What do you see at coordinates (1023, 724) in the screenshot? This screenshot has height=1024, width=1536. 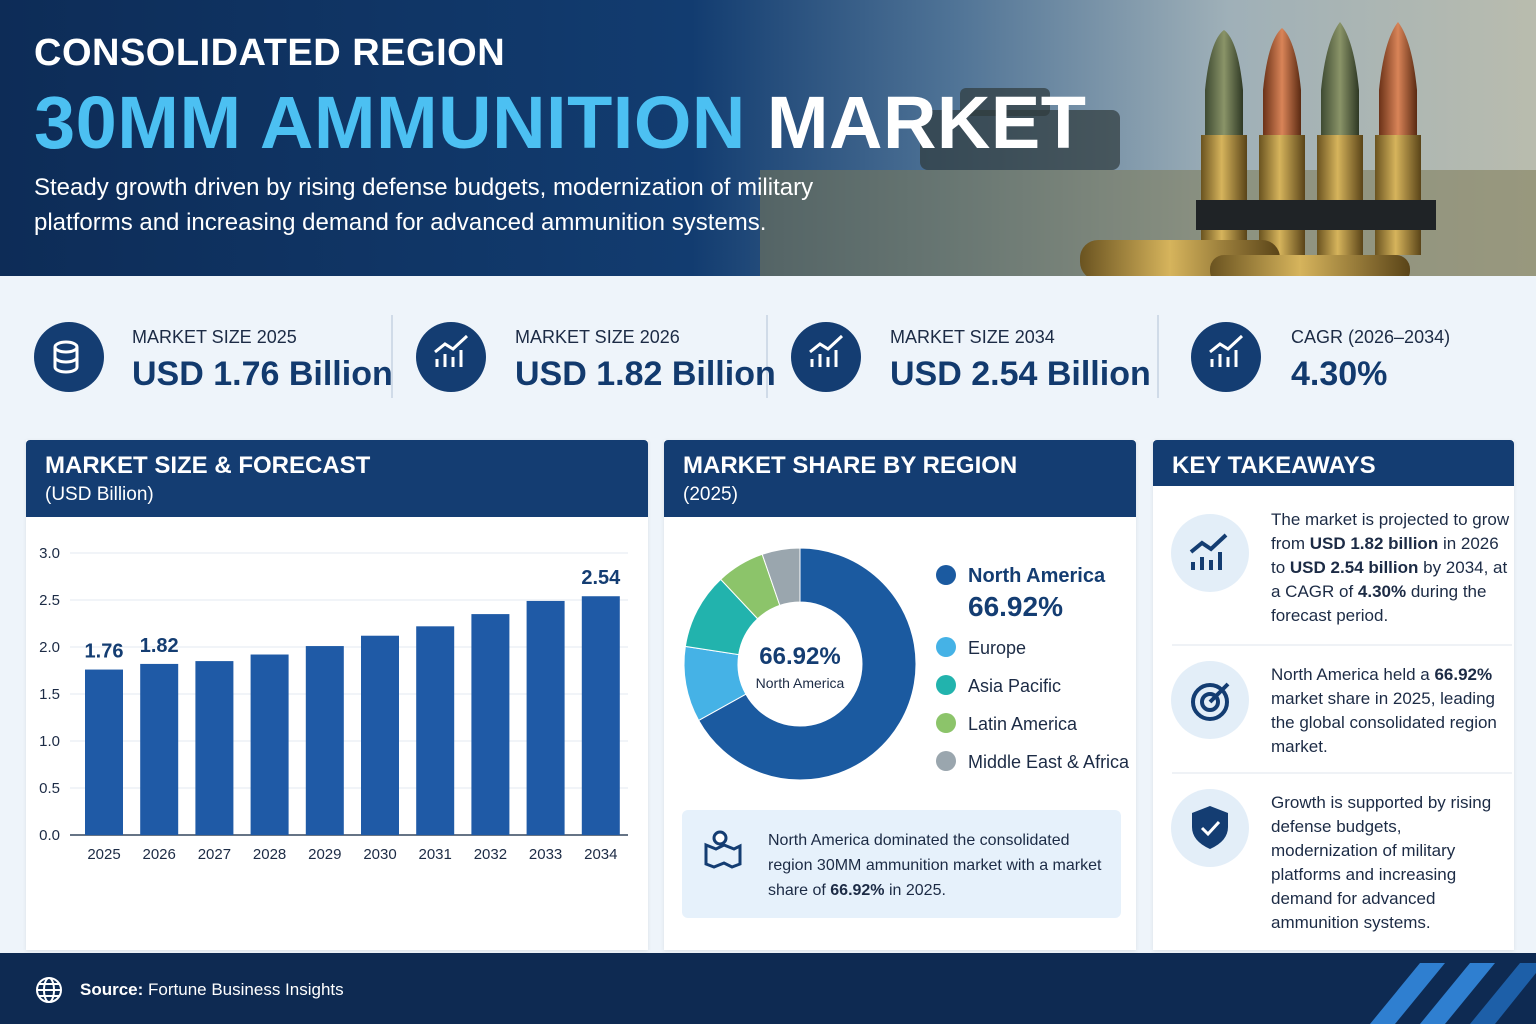 I see `legend-label: Latin America` at bounding box center [1023, 724].